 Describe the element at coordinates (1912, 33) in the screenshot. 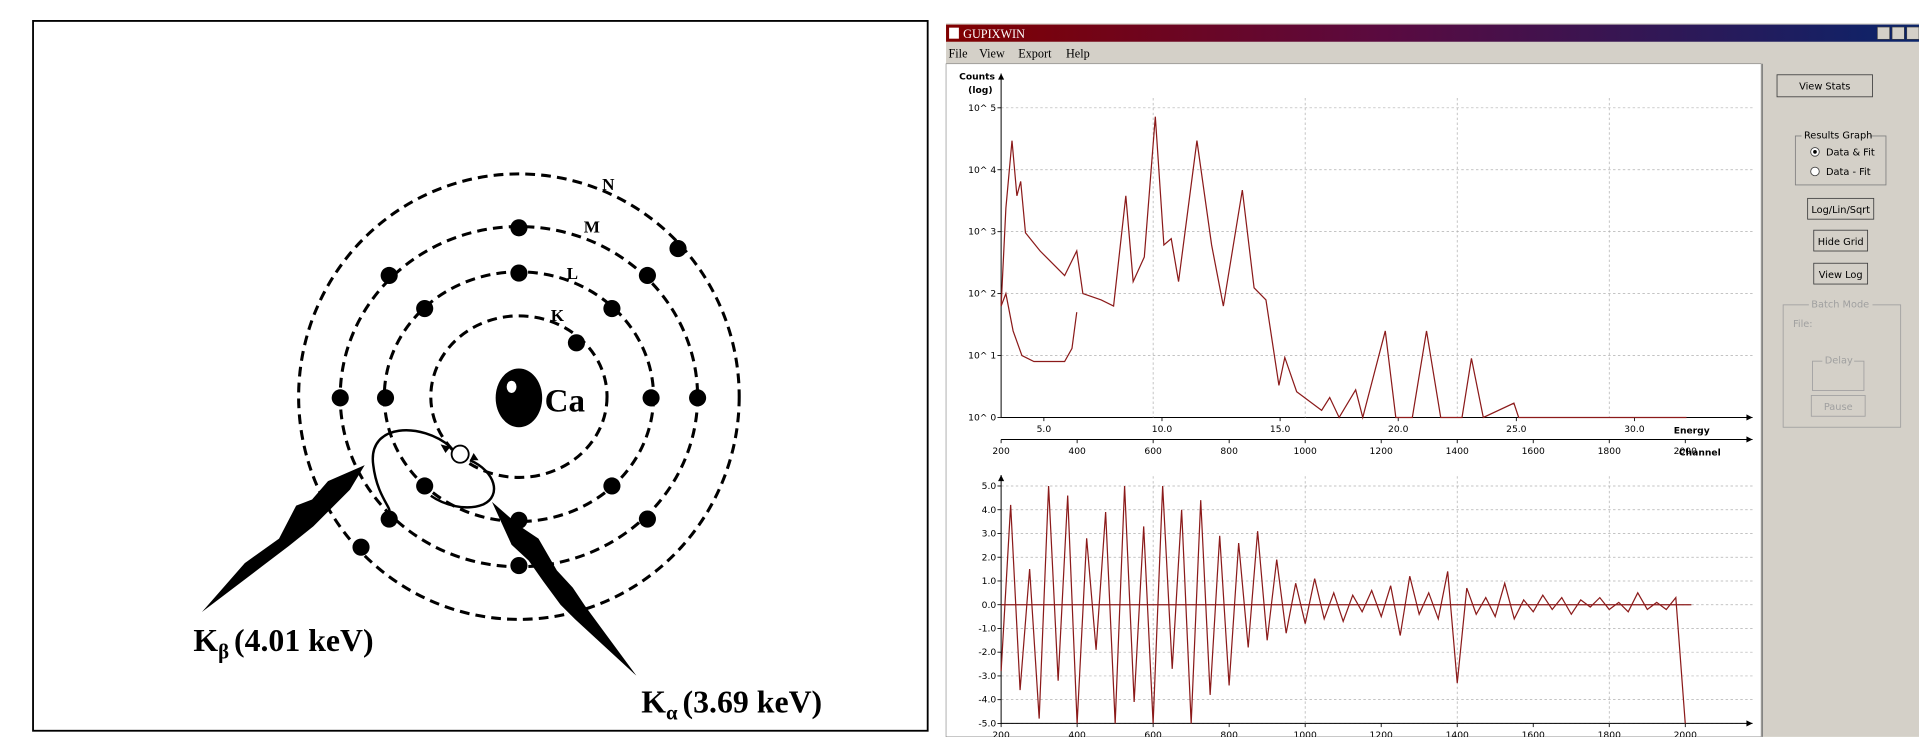

I see `close-button` at that location.